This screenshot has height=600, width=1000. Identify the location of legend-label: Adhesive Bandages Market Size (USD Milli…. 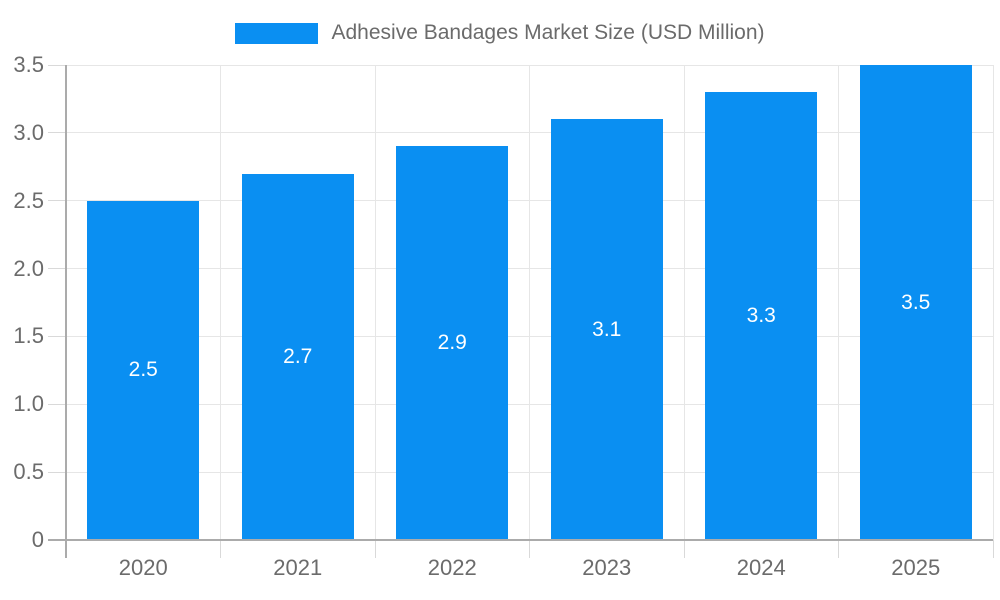
(548, 32).